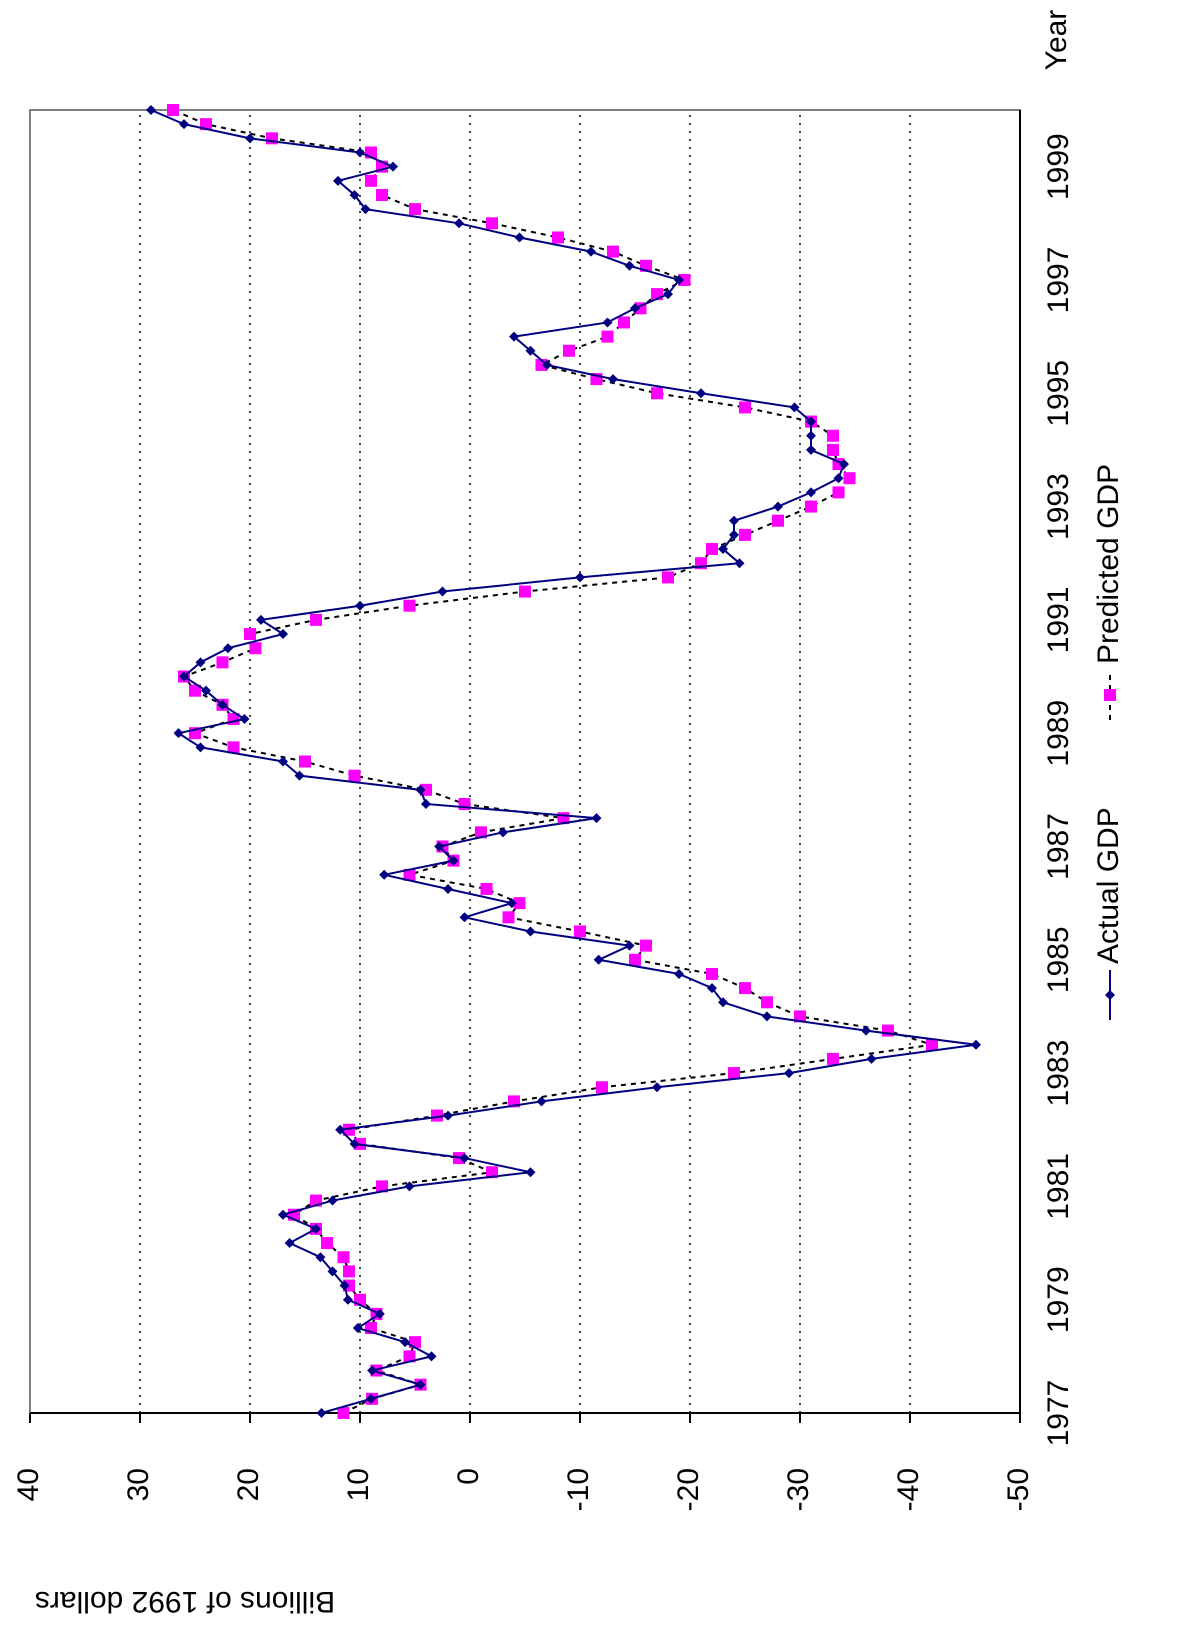  What do you see at coordinates (138, 1484) in the screenshot?
I see `y-tick-label: 30` at bounding box center [138, 1484].